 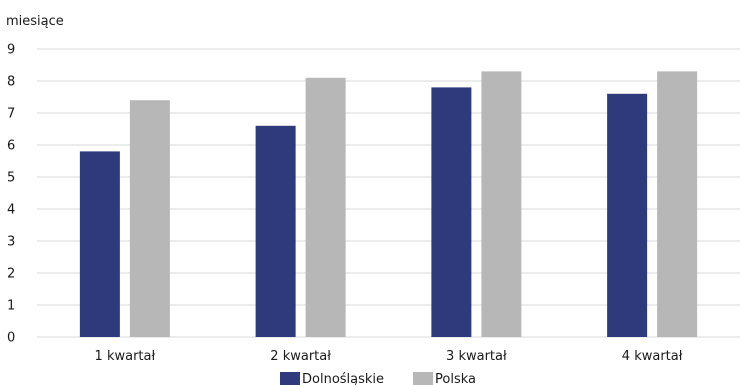 I want to click on y-tick-label: 3, so click(x=11, y=242).